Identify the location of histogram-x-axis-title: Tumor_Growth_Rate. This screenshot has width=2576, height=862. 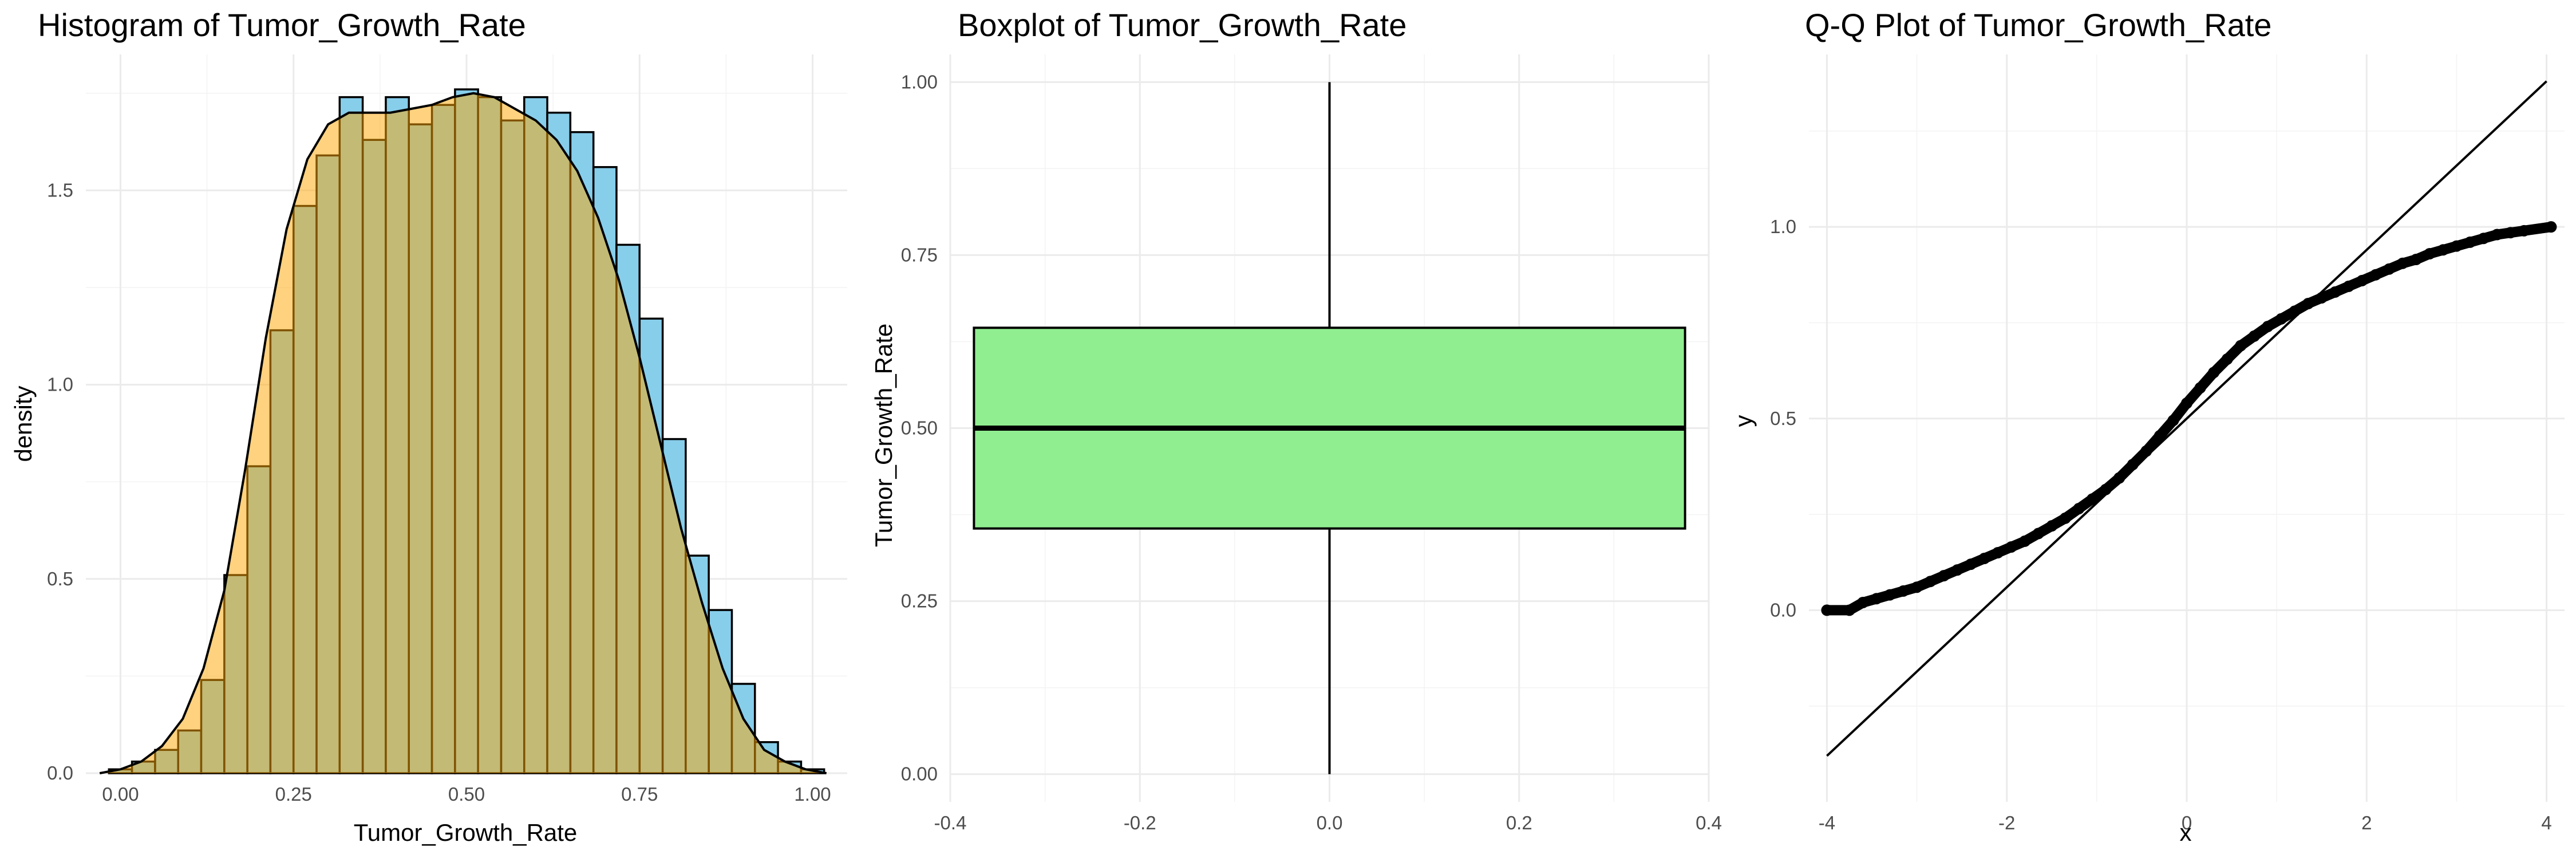
(466, 833).